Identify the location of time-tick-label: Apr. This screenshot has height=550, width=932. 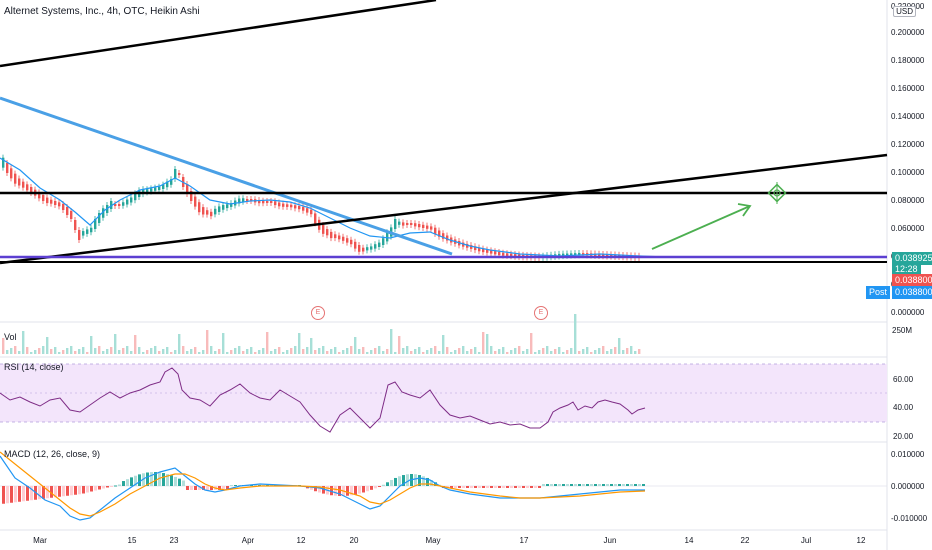
(248, 540).